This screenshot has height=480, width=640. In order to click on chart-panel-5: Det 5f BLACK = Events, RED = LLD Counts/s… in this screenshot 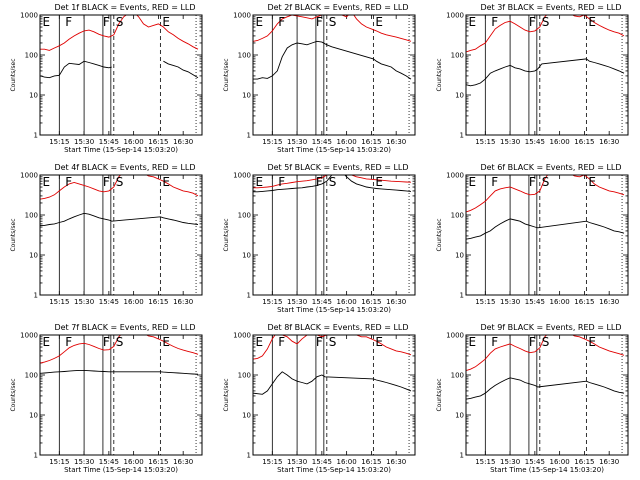, I will do `click(319, 238)`.